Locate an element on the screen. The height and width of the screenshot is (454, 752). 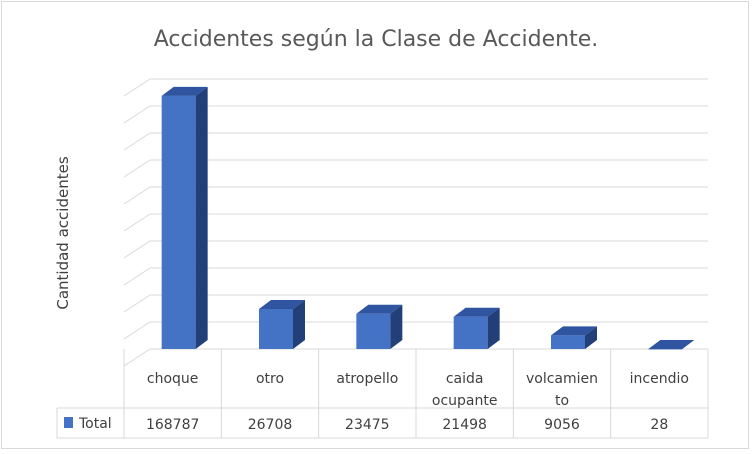
chart-title: Accidentes según la Clase de Accidente. is located at coordinates (376, 39).